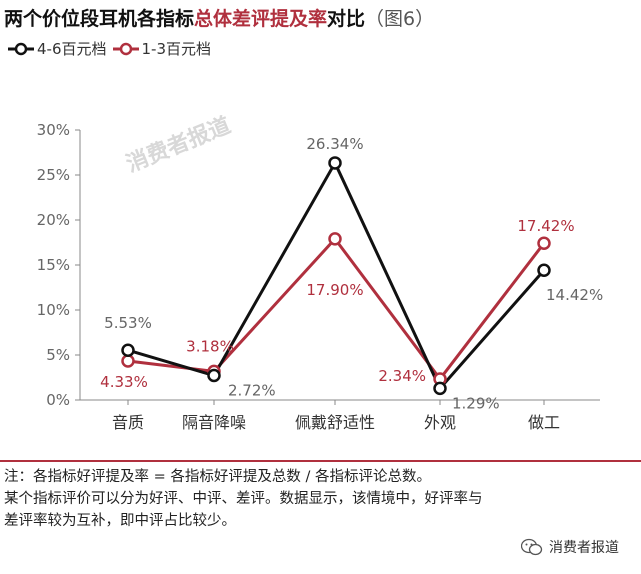 The width and height of the screenshot is (641, 574). I want to click on x-tick-label: 佩戴舒适性, so click(335, 422).